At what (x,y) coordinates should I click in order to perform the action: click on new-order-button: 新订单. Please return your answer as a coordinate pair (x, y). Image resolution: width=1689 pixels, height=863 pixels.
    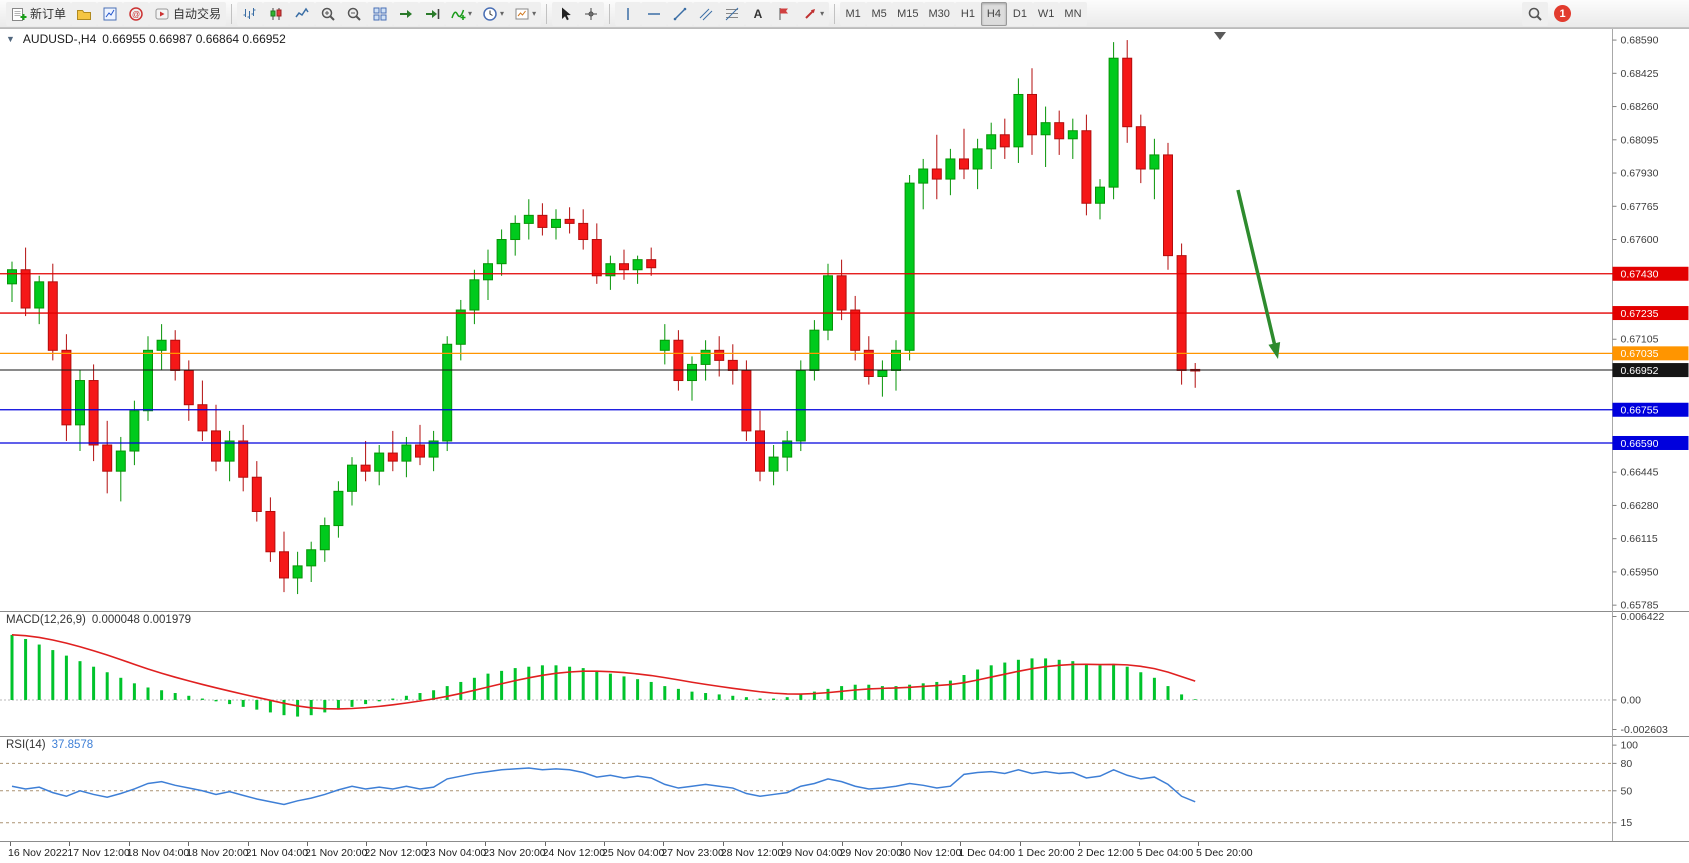
    Looking at the image, I should click on (39, 13).